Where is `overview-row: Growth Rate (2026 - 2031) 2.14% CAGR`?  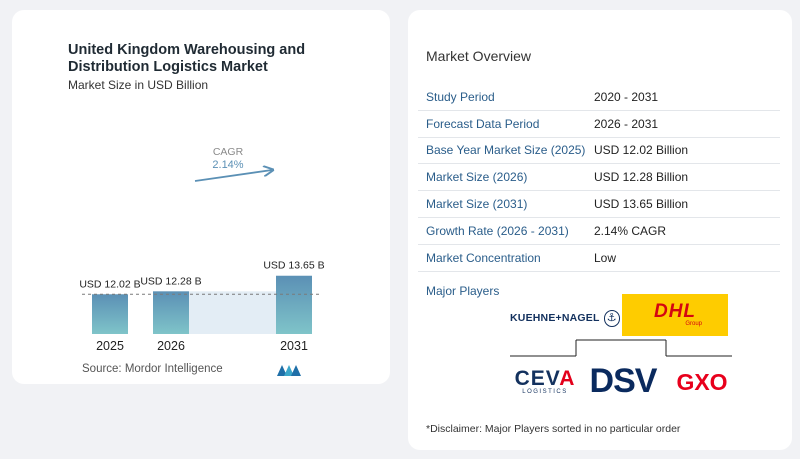 overview-row: Growth Rate (2026 - 2031) 2.14% CAGR is located at coordinates (599, 231).